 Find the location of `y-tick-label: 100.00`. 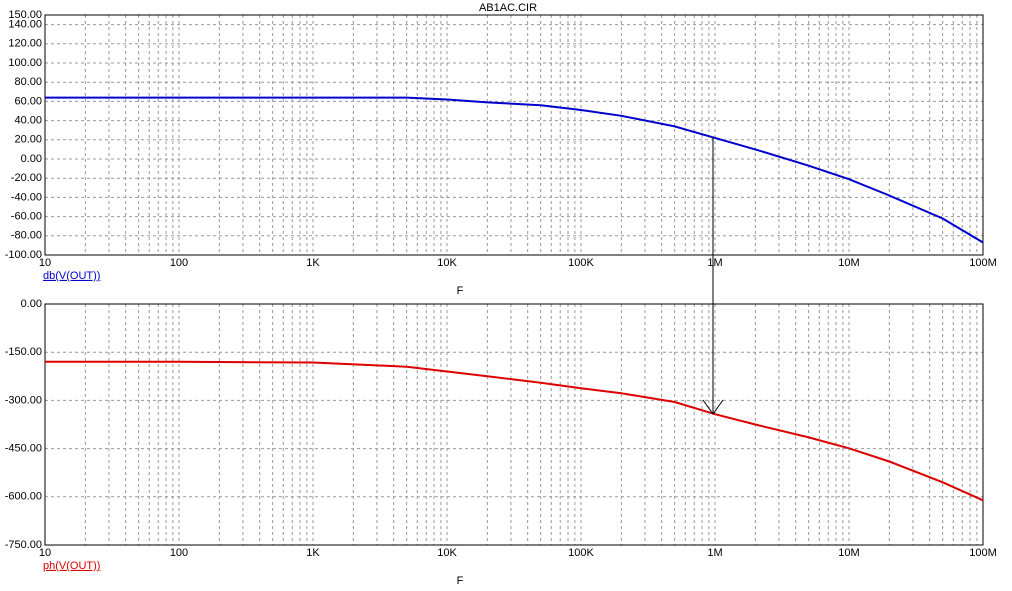

y-tick-label: 100.00 is located at coordinates (25, 63).